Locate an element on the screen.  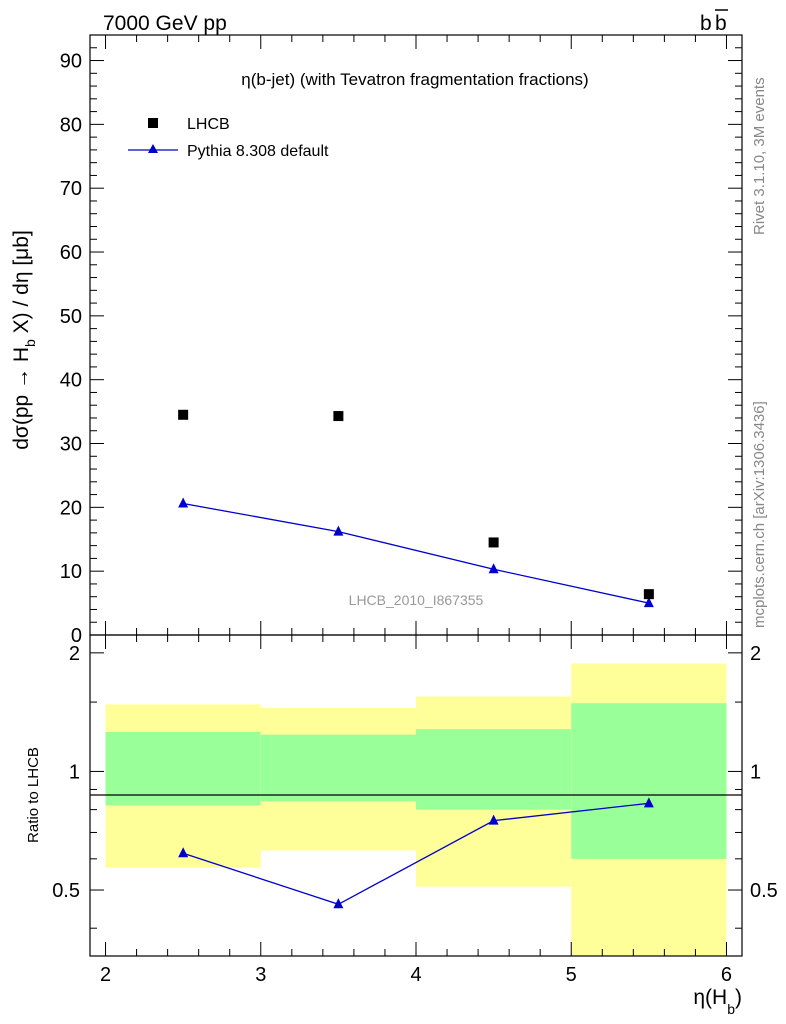
x-axis-label: η(Hb) is located at coordinates (717, 1001).